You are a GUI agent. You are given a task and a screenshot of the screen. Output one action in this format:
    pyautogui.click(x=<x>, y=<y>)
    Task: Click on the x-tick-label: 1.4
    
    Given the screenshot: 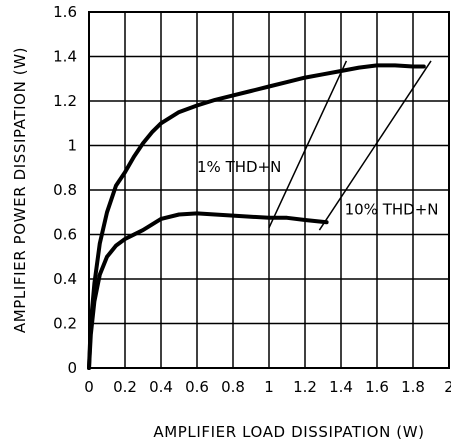 What is the action you would take?
    pyautogui.click(x=341, y=387)
    